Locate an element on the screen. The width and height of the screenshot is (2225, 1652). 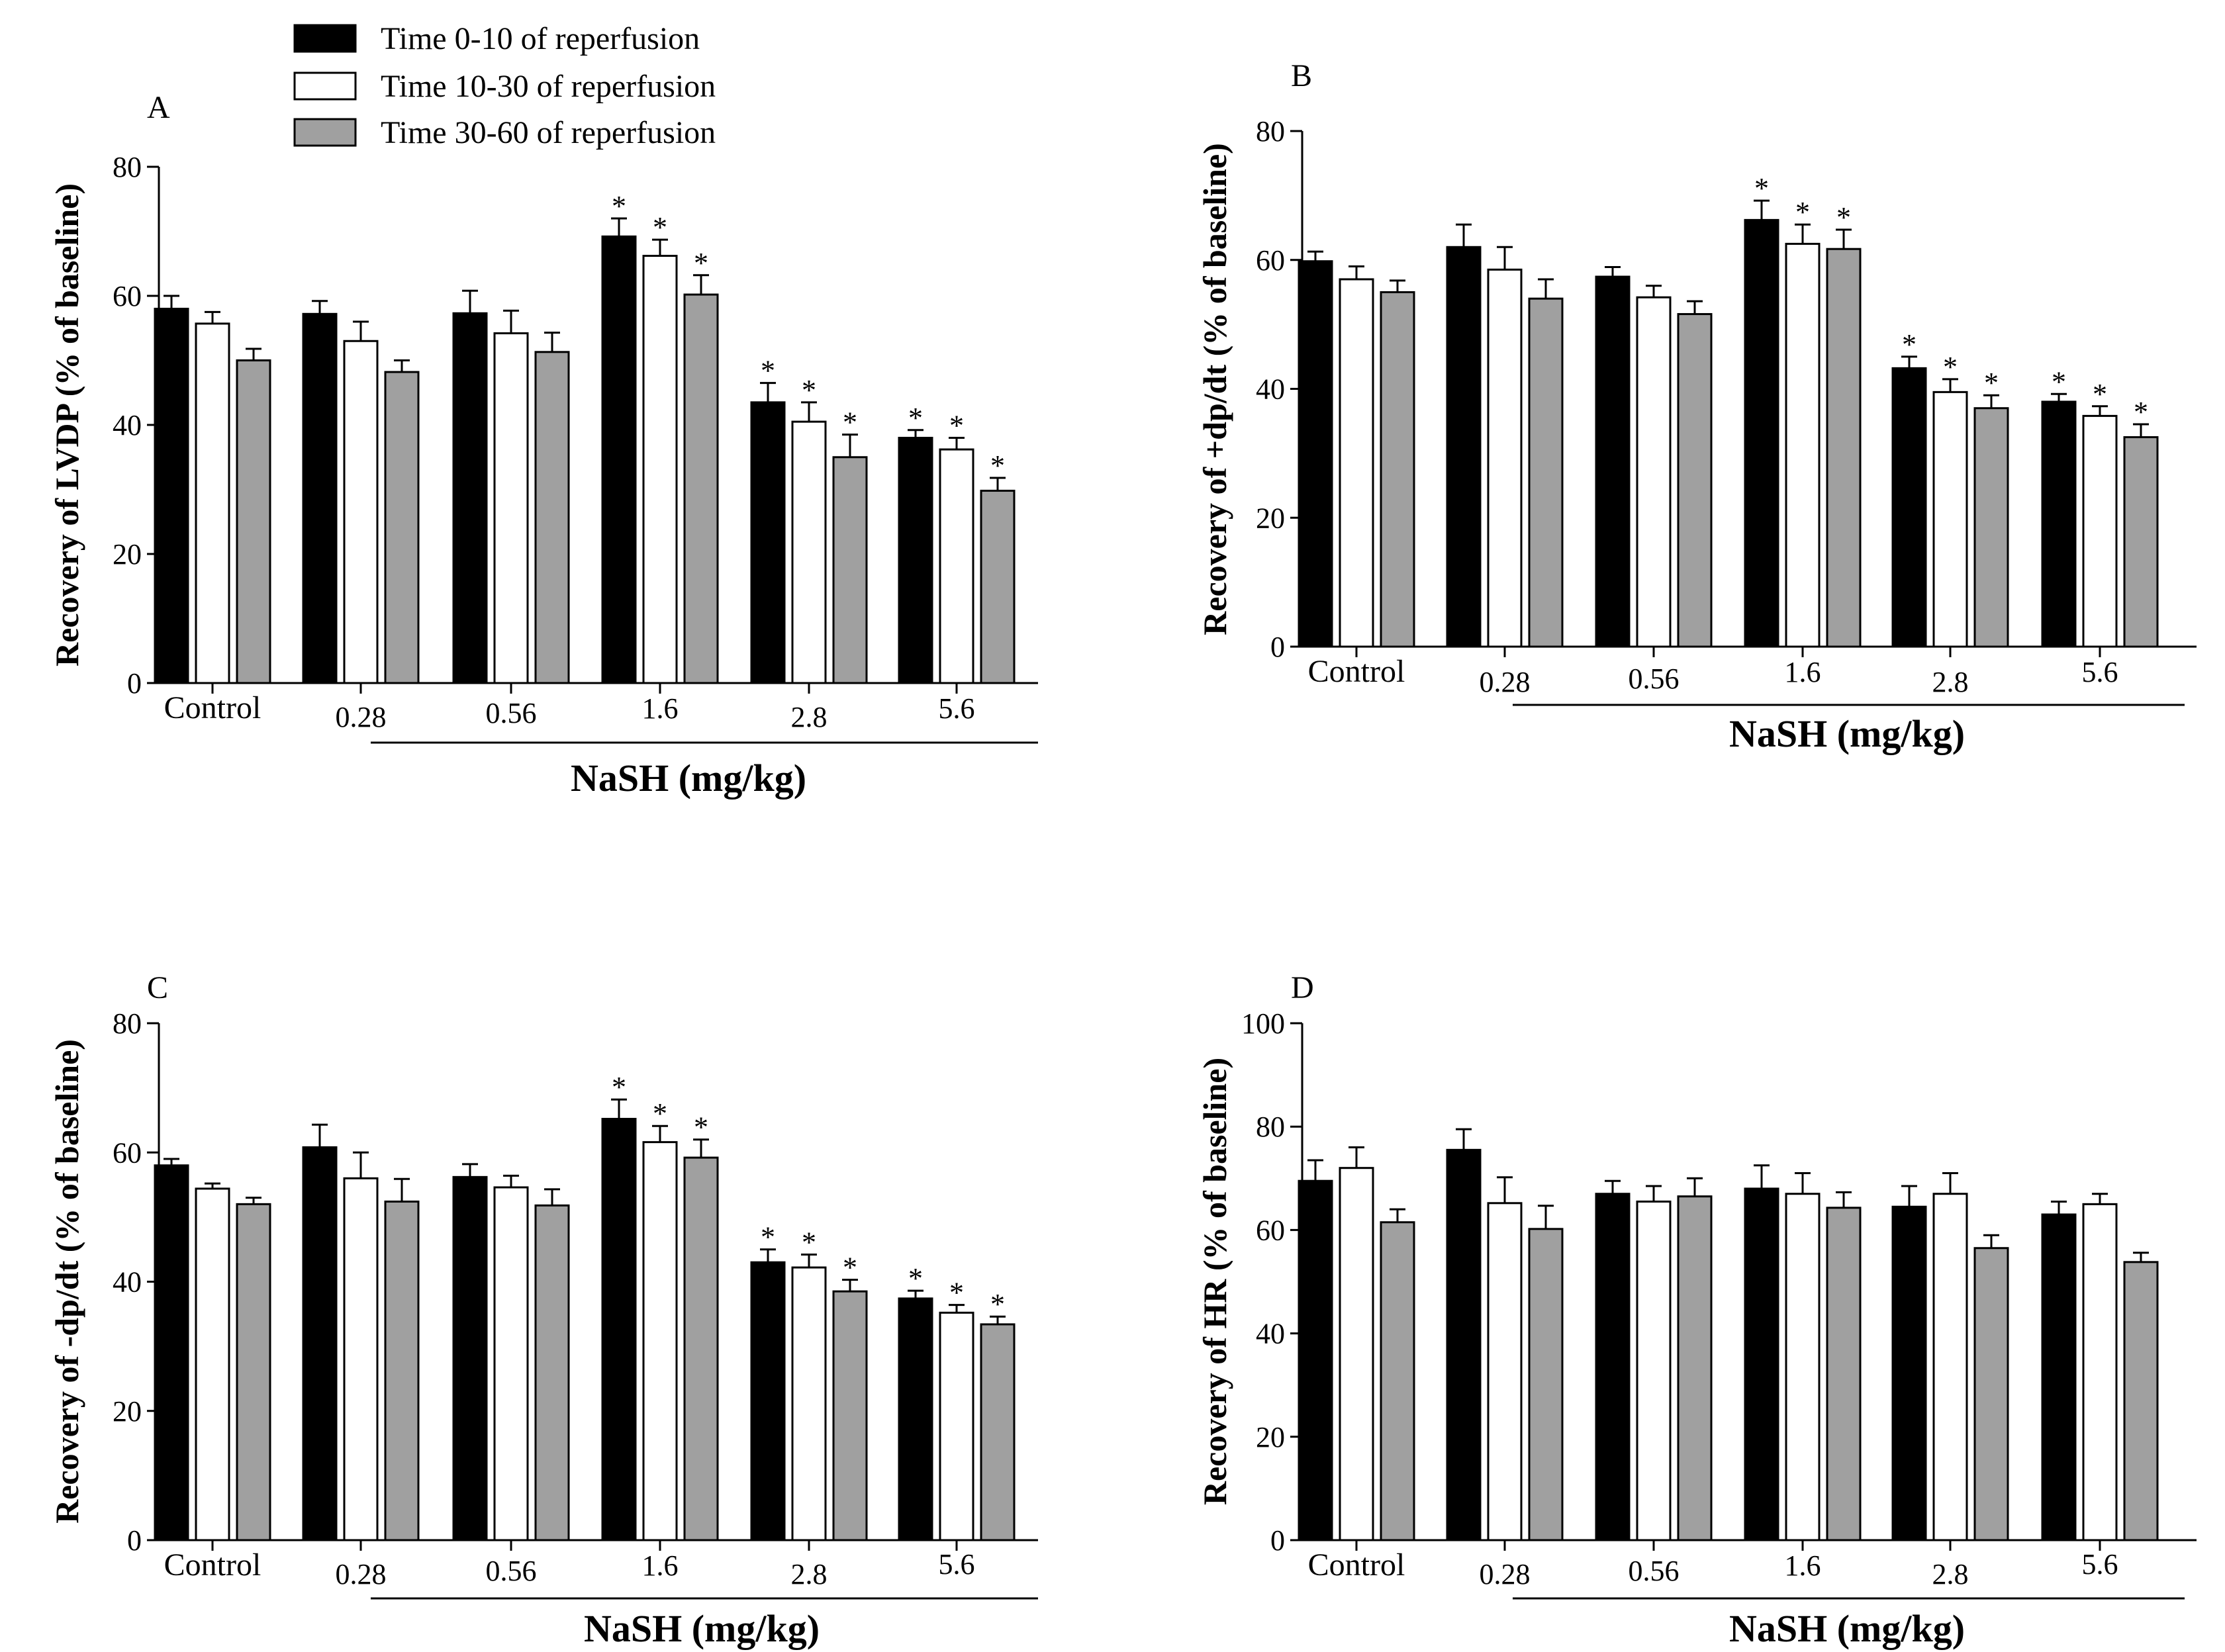
y-tick-label: 20 is located at coordinates (1270, 518).